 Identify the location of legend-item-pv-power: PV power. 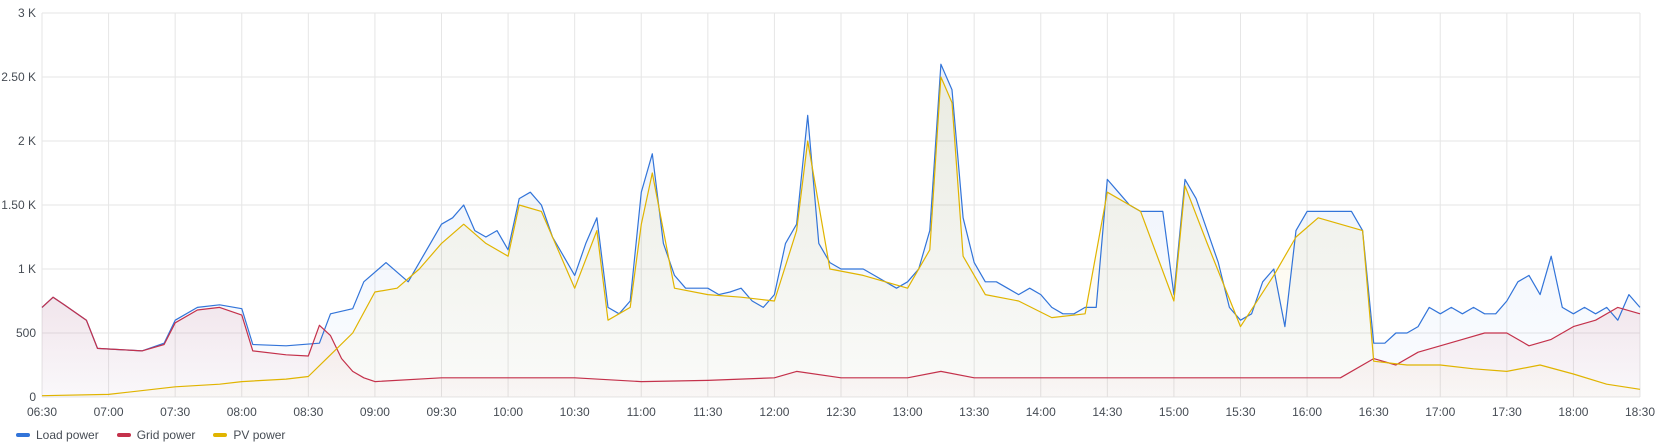
(249, 435).